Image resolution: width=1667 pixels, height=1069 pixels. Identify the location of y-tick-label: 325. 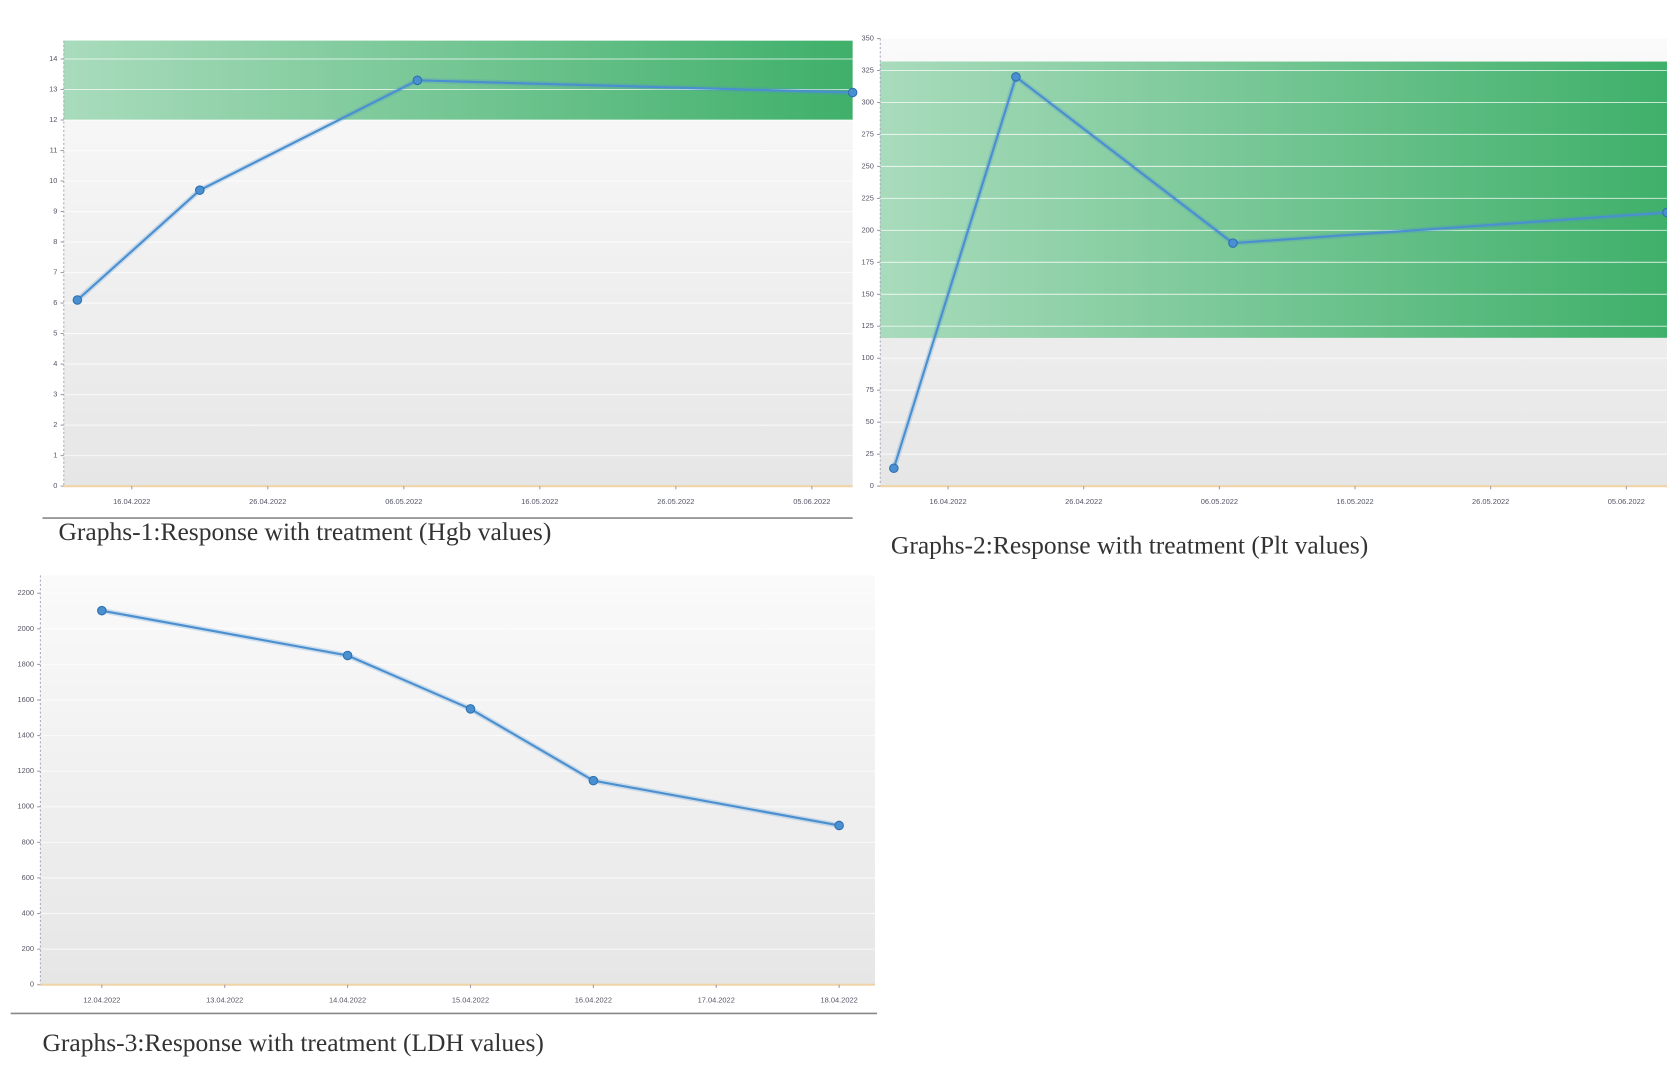
(867, 69).